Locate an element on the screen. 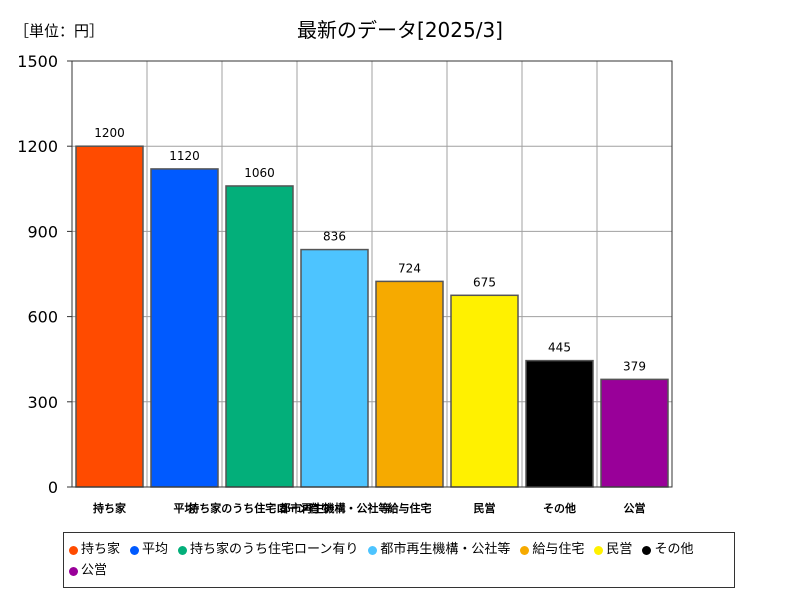 The height and width of the screenshot is (600, 800). data-label: 836 is located at coordinates (334, 237).